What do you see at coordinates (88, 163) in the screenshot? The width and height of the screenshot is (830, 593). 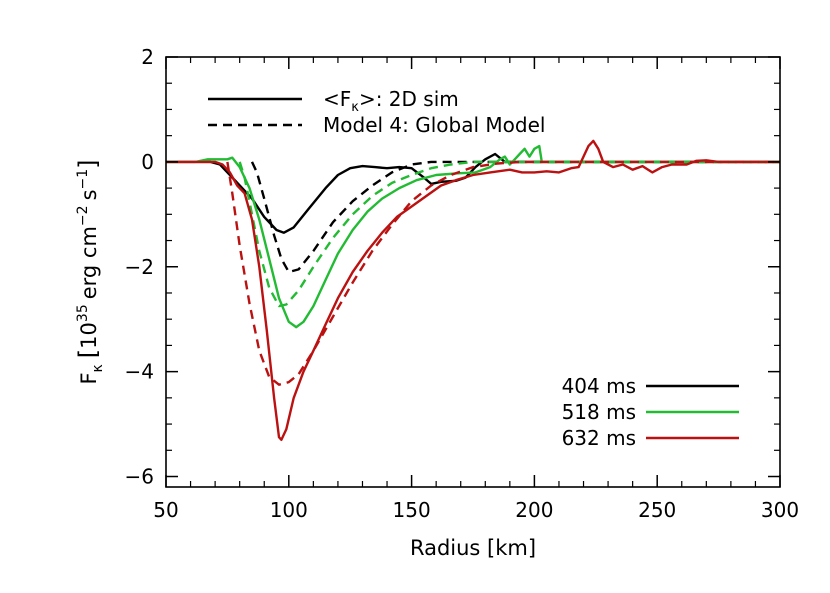 I see `y-title-bracket-close: ]` at bounding box center [88, 163].